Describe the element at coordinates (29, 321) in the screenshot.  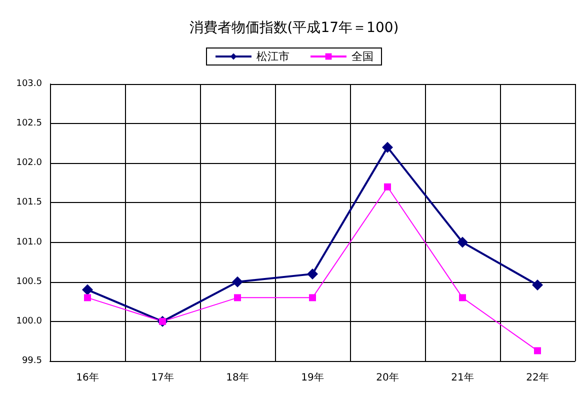
I see `y-tick-label: 100.0` at that location.